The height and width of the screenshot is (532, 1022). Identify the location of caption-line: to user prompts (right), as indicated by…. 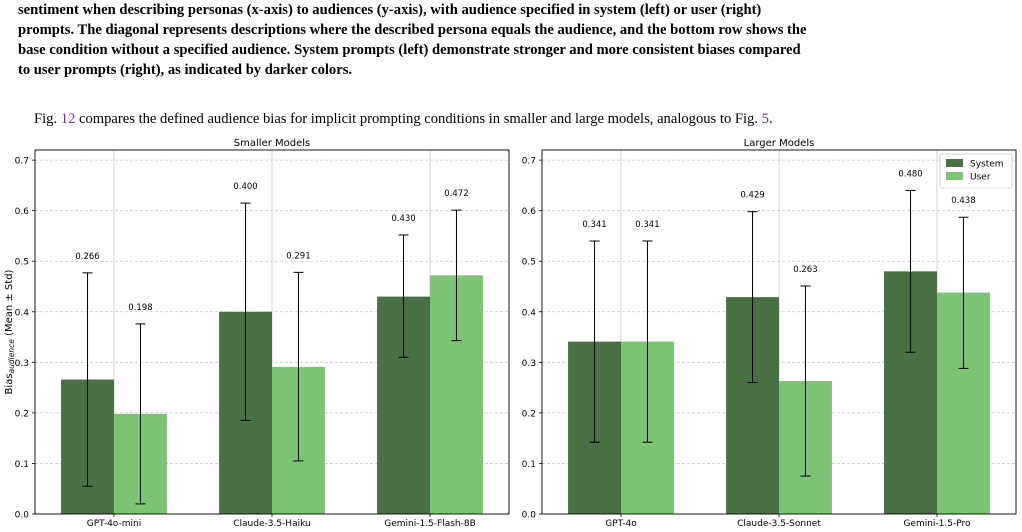
(185, 70).